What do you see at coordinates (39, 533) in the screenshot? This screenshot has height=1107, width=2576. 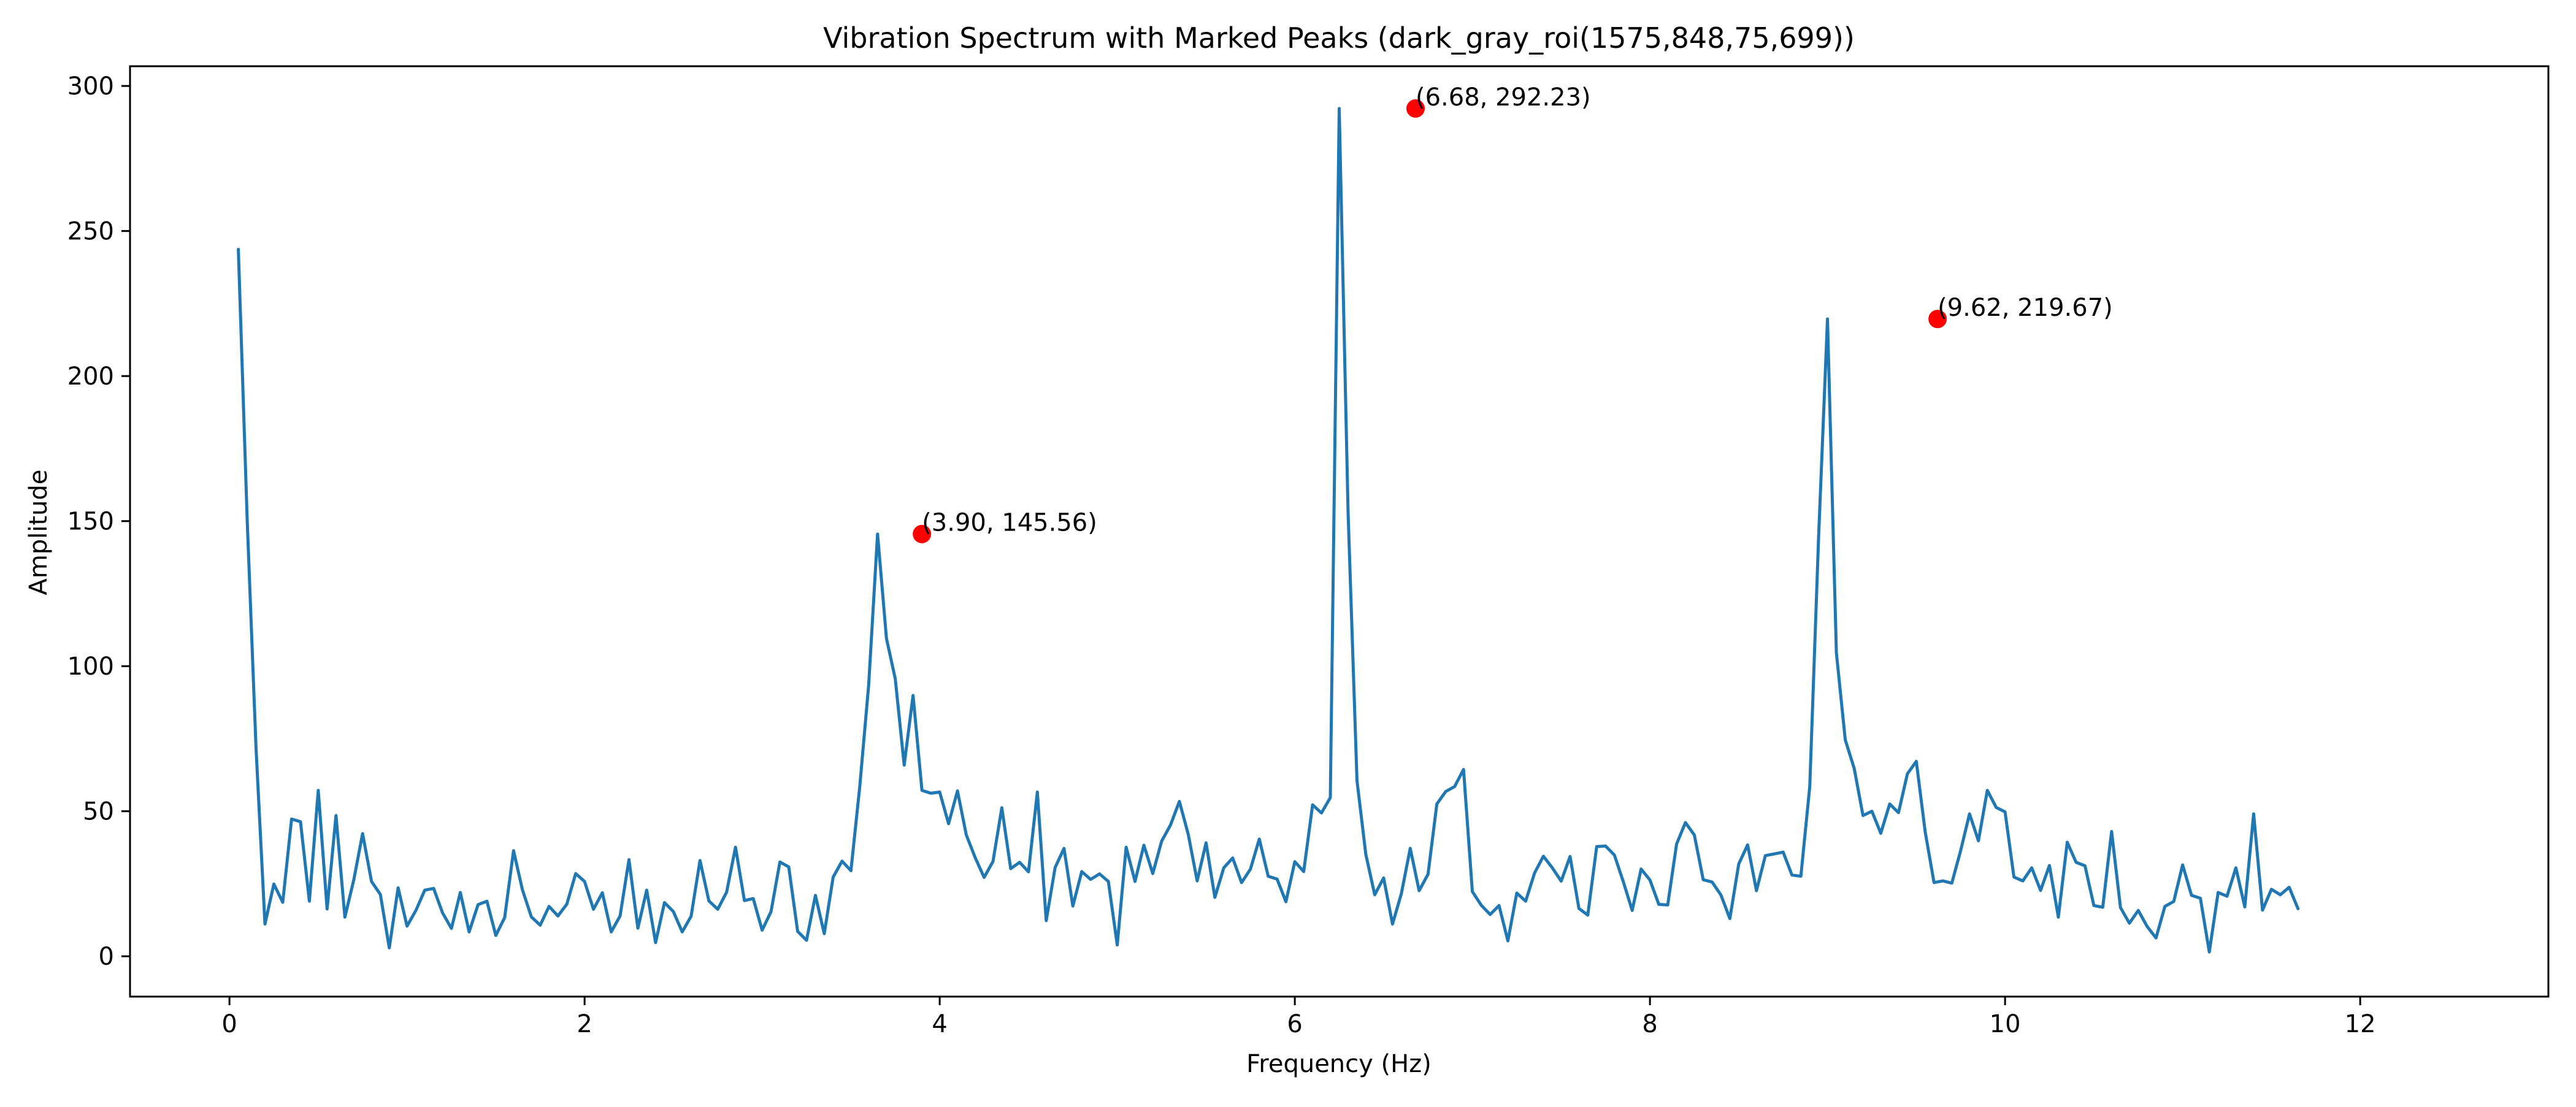 I see `y-axis-label: Amplitude` at bounding box center [39, 533].